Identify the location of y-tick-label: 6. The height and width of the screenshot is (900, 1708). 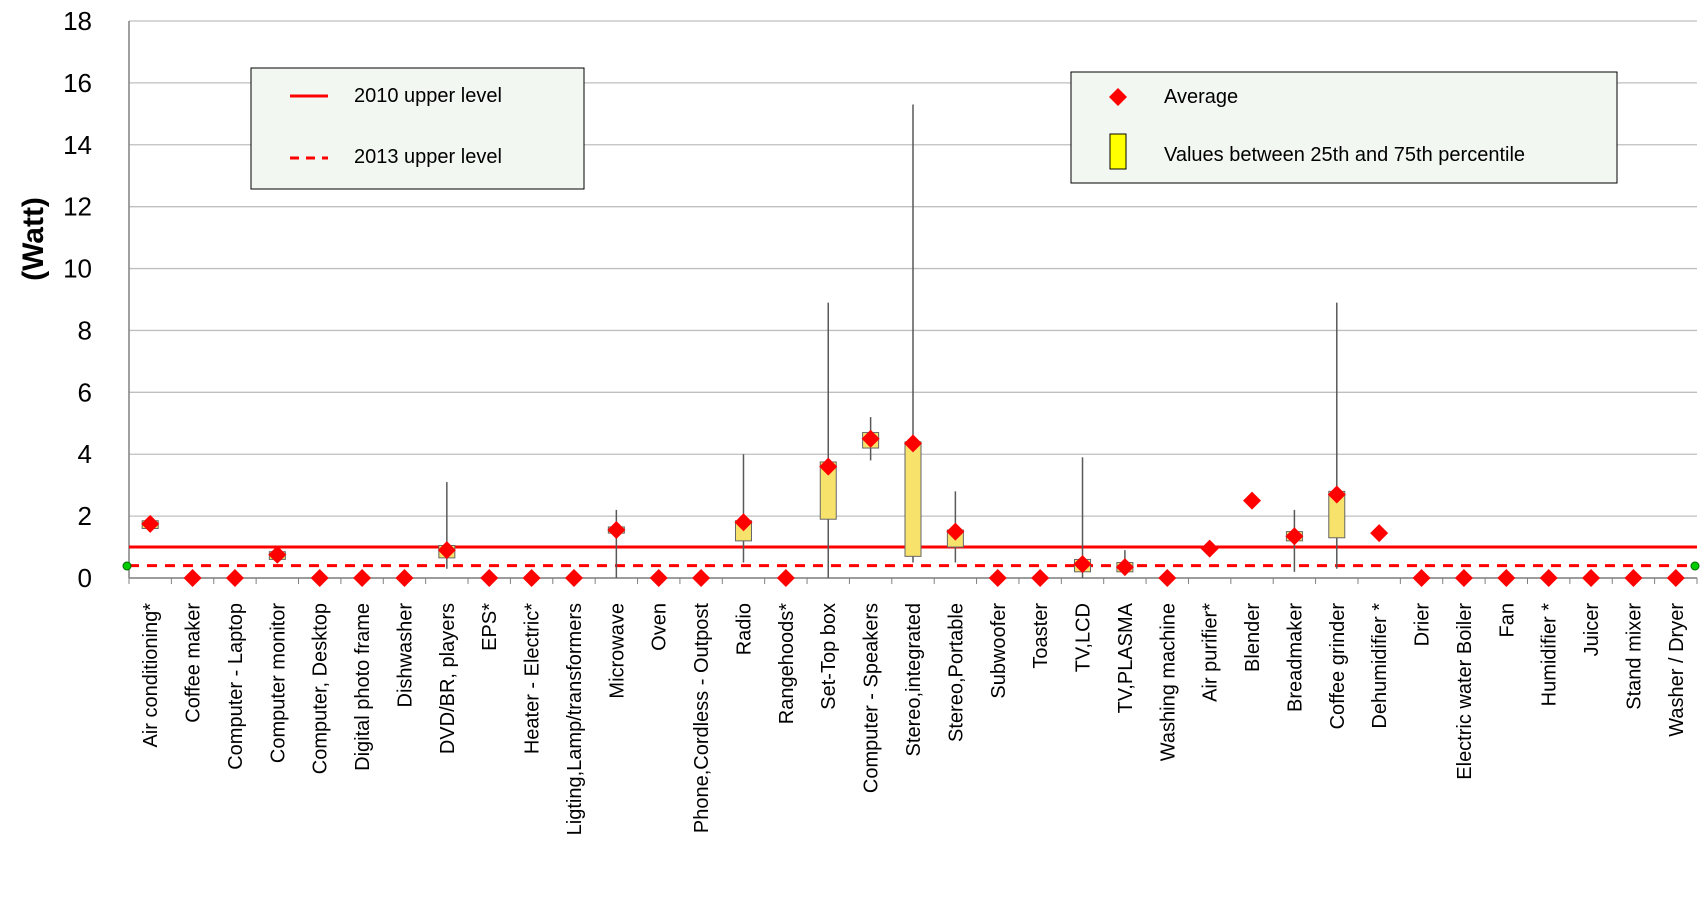
(85, 392).